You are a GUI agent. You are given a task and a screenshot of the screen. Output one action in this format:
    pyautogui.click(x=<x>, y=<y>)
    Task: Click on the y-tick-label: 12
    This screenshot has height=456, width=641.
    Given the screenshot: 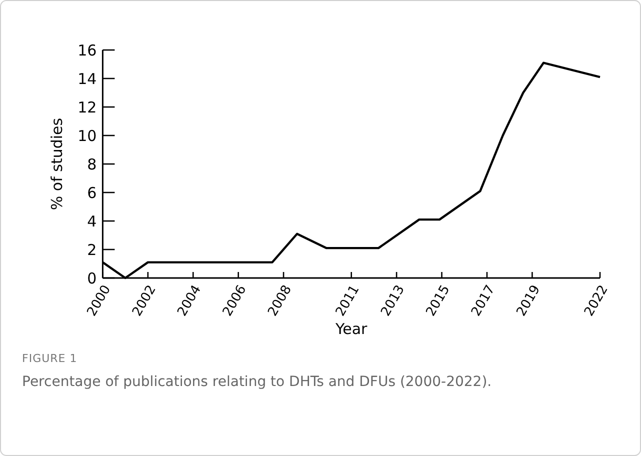 What is the action you would take?
    pyautogui.click(x=87, y=107)
    